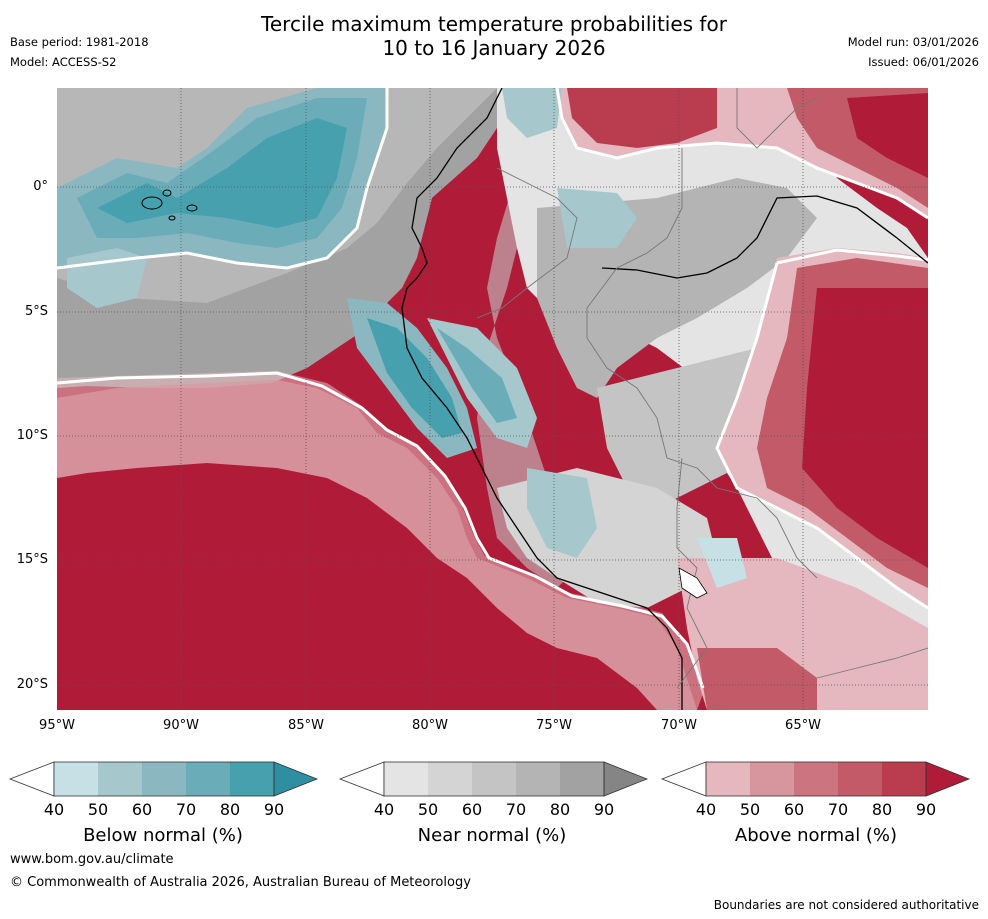  I want to click on legend-near-normal, so click(493, 779).